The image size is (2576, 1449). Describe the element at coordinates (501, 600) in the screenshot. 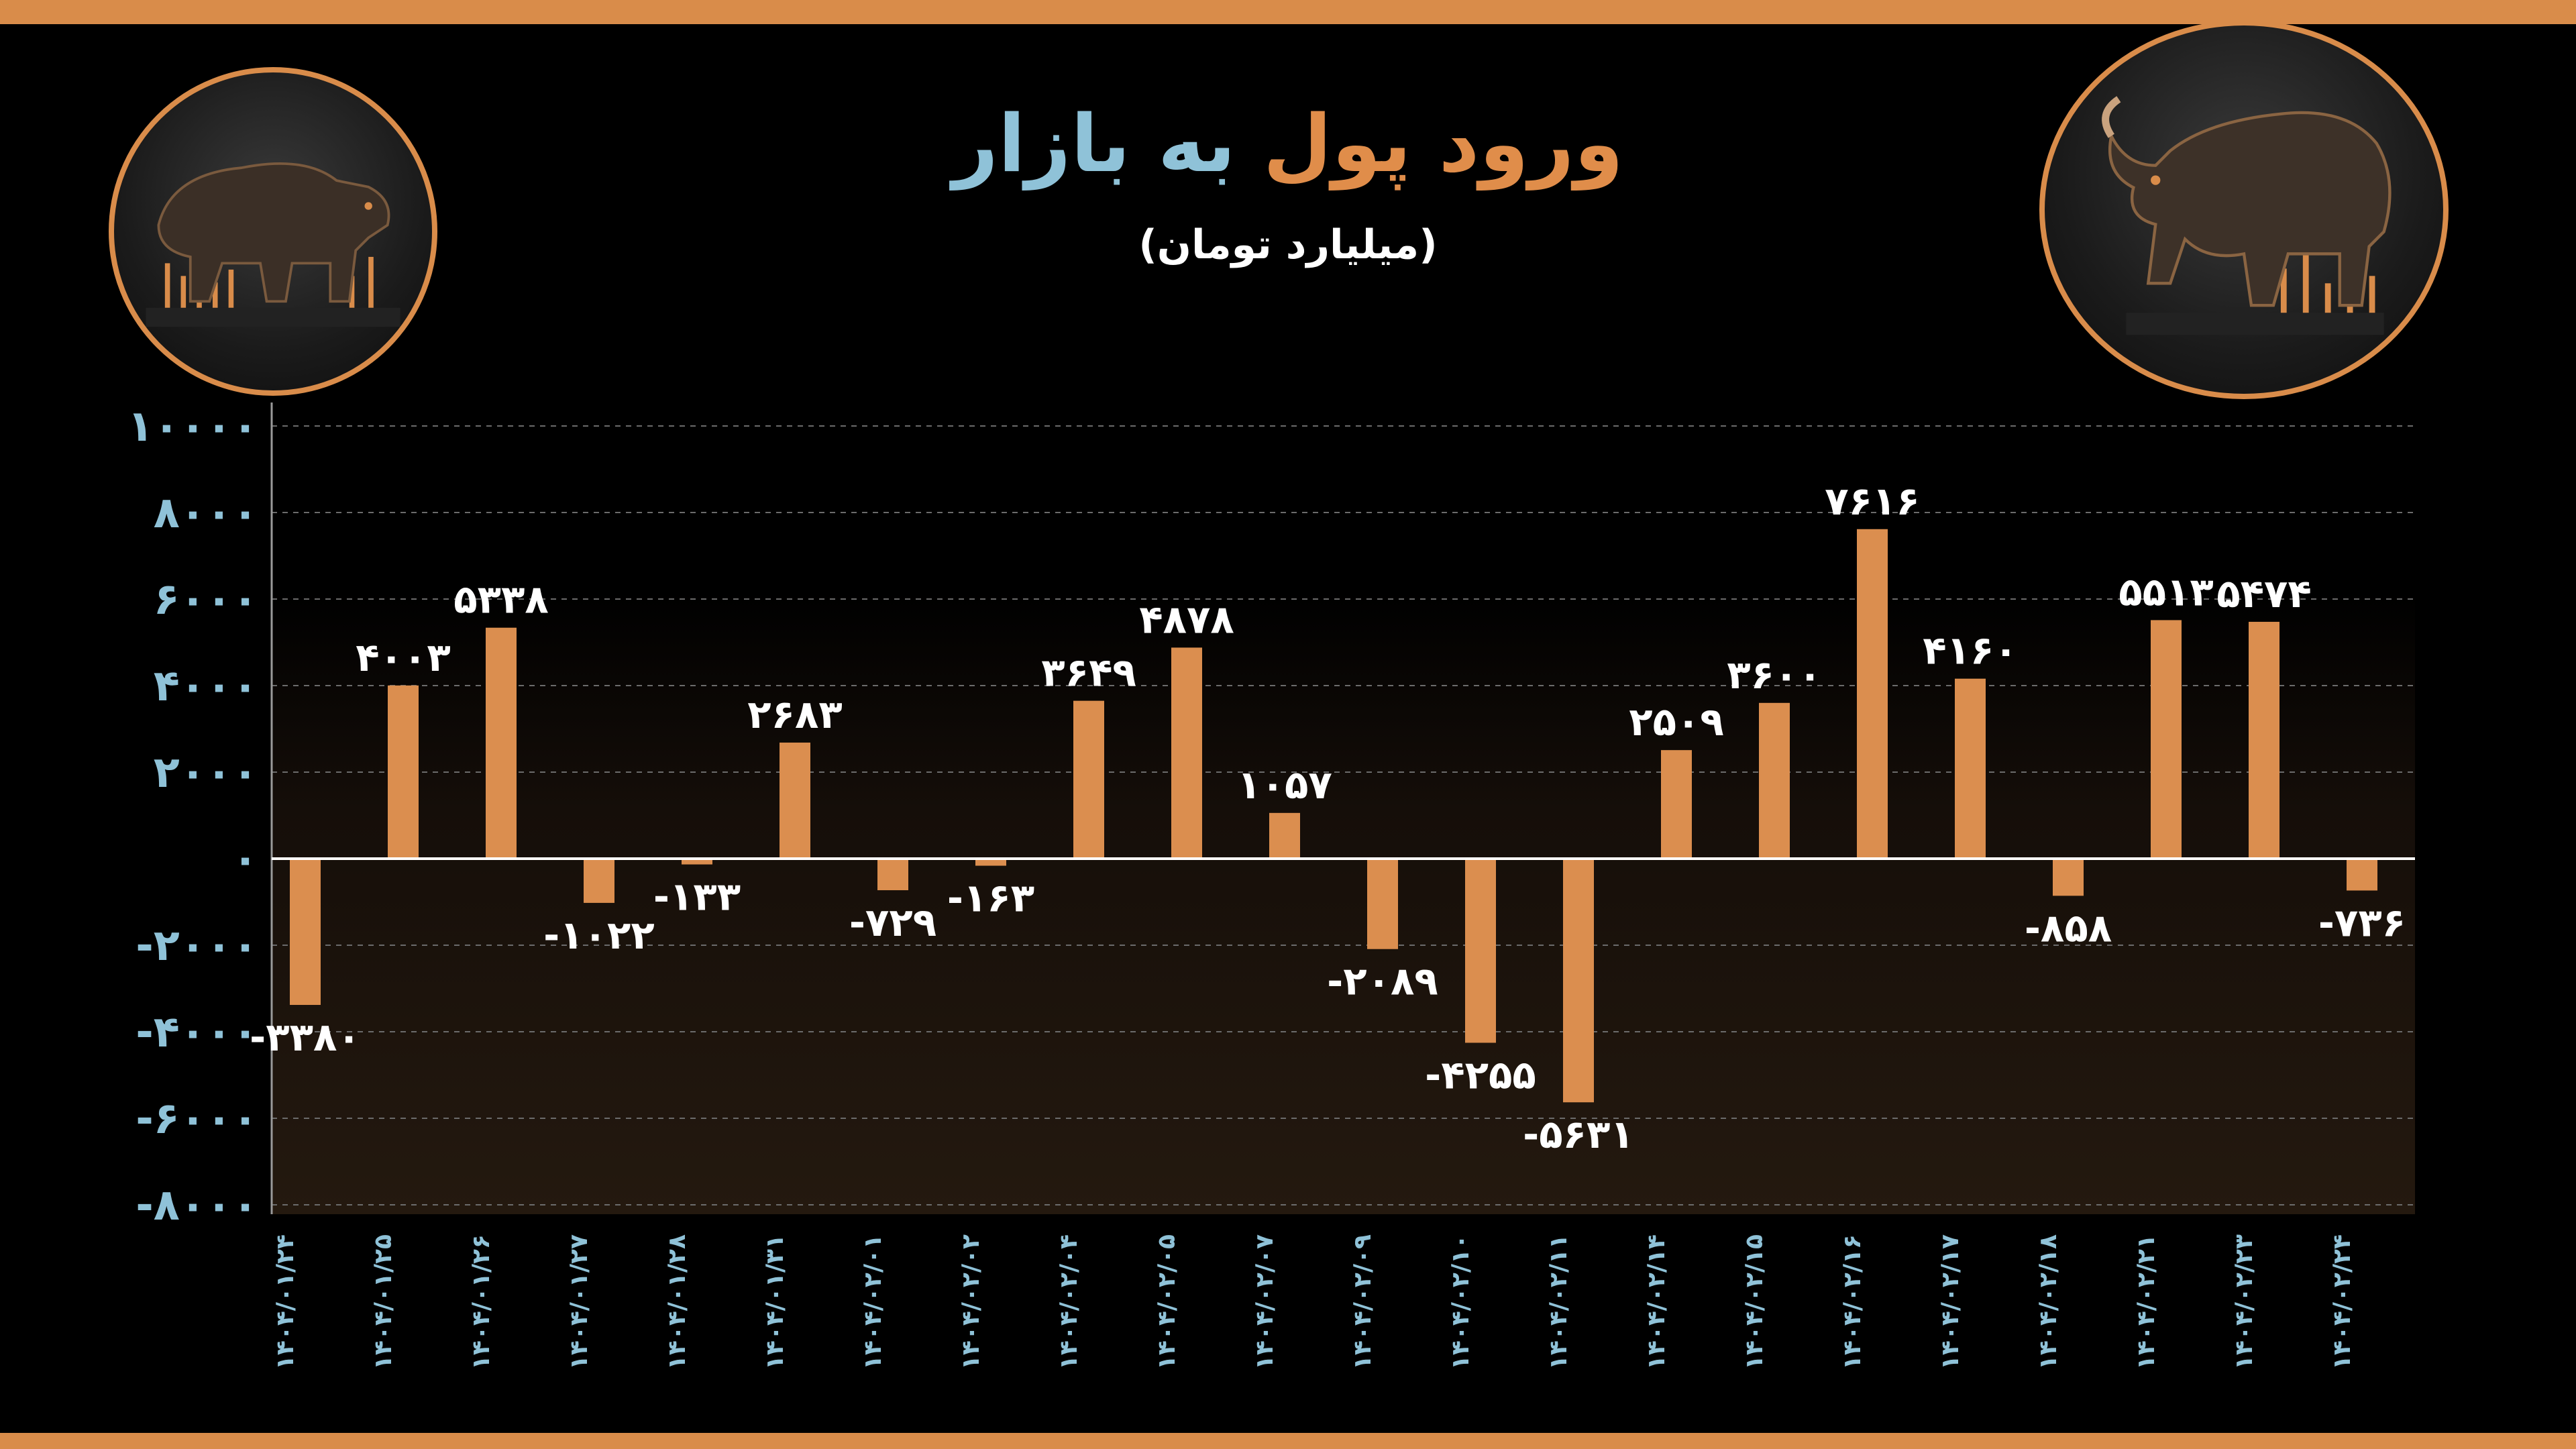

I see `value-label: ۵۳۳۸` at that location.